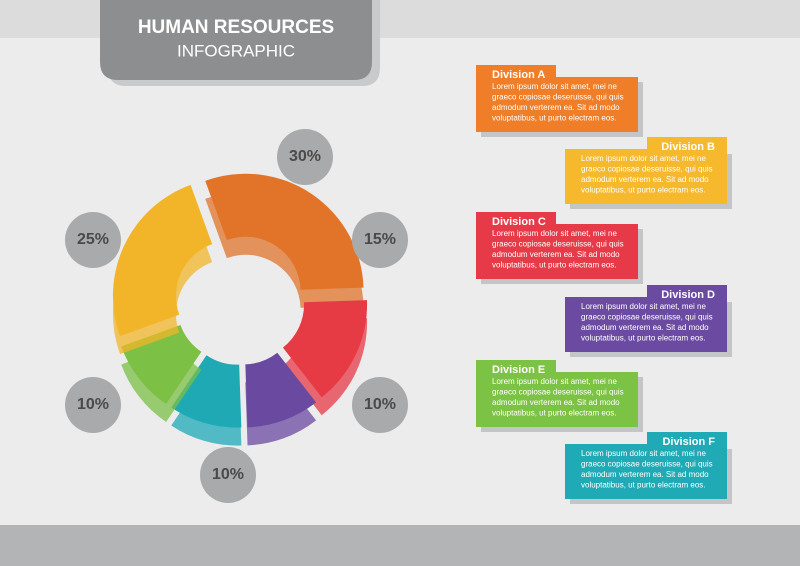 This screenshot has height=566, width=800. Describe the element at coordinates (688, 295) in the screenshot. I see `division-name: Division D` at that location.